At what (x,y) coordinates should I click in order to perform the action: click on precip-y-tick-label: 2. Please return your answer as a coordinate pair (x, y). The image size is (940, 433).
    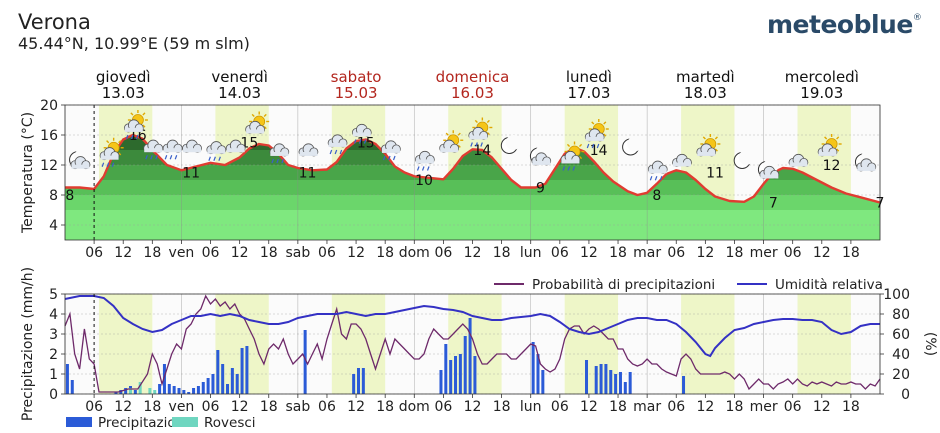
    Looking at the image, I should click on (53, 355).